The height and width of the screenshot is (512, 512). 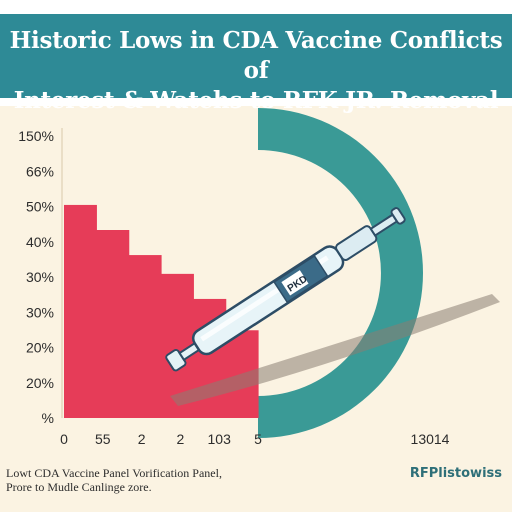 I want to click on syringe-shadow, so click(x=335, y=350).